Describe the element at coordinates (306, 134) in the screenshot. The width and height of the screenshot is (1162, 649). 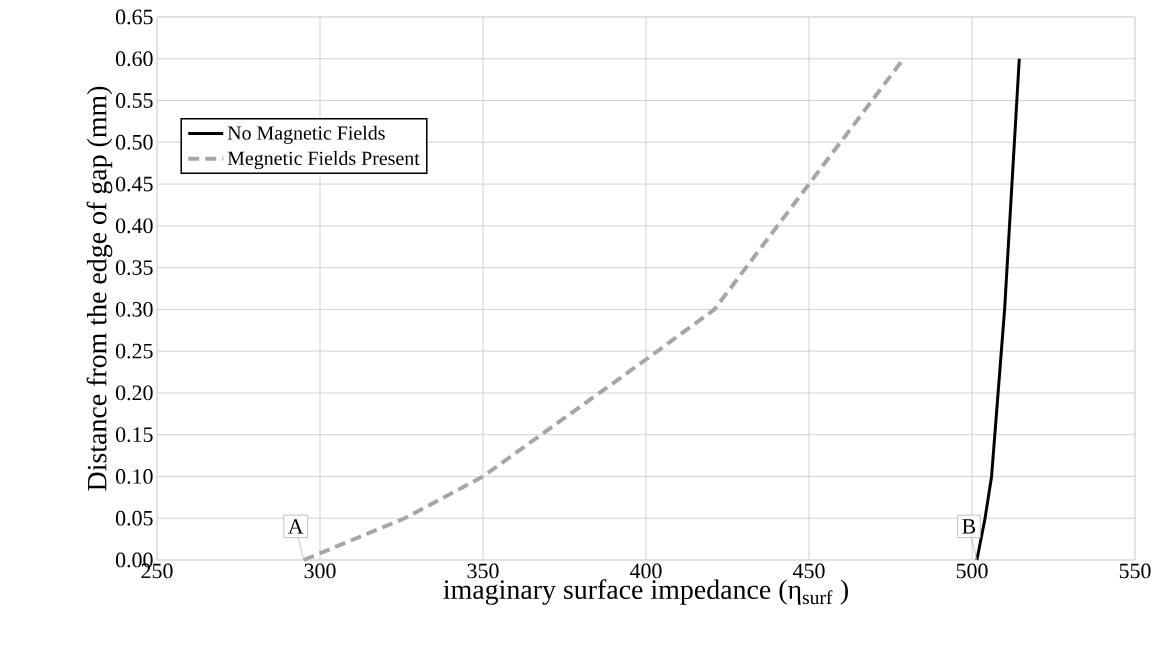
I see `legend-label: No Magnetic Fields` at that location.